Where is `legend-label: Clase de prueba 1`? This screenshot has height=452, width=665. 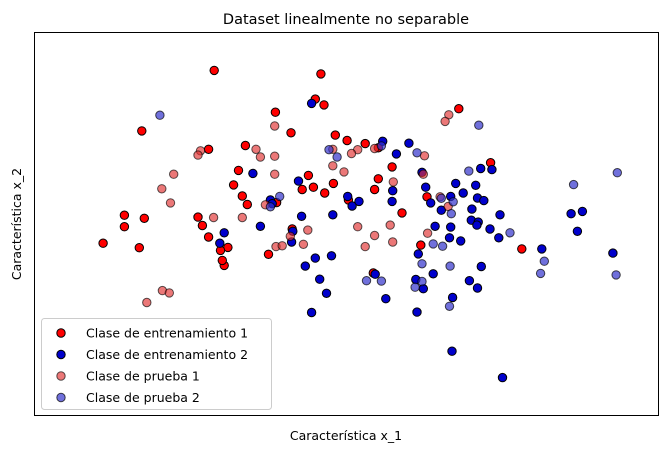 legend-label: Clase de prueba 1 is located at coordinates (143, 376).